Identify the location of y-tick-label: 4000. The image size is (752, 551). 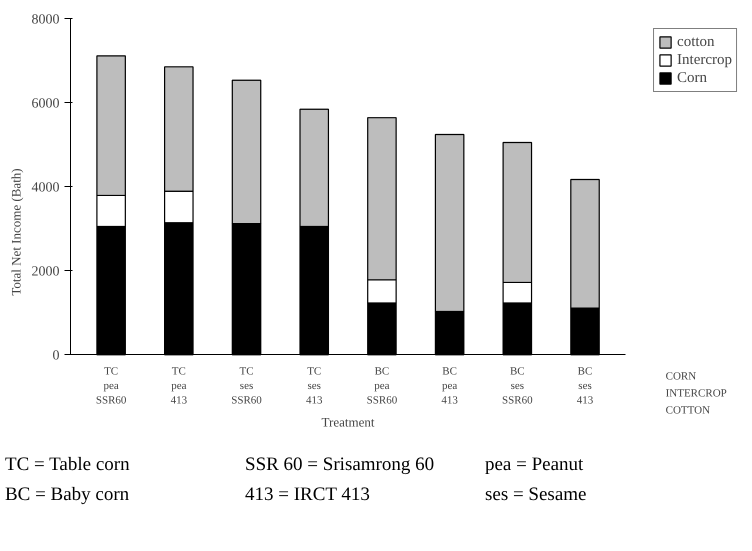
(46, 188).